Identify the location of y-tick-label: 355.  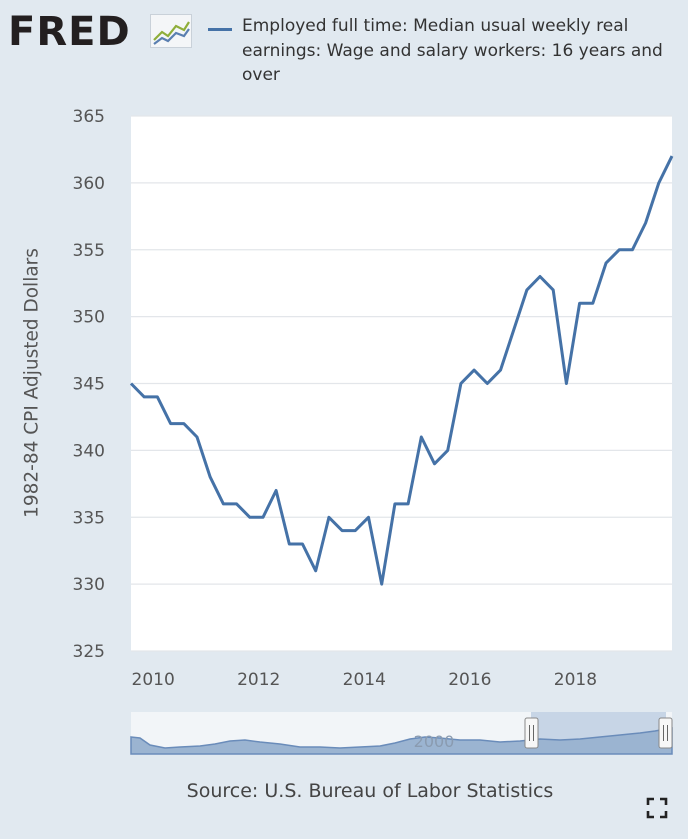
(89, 251).